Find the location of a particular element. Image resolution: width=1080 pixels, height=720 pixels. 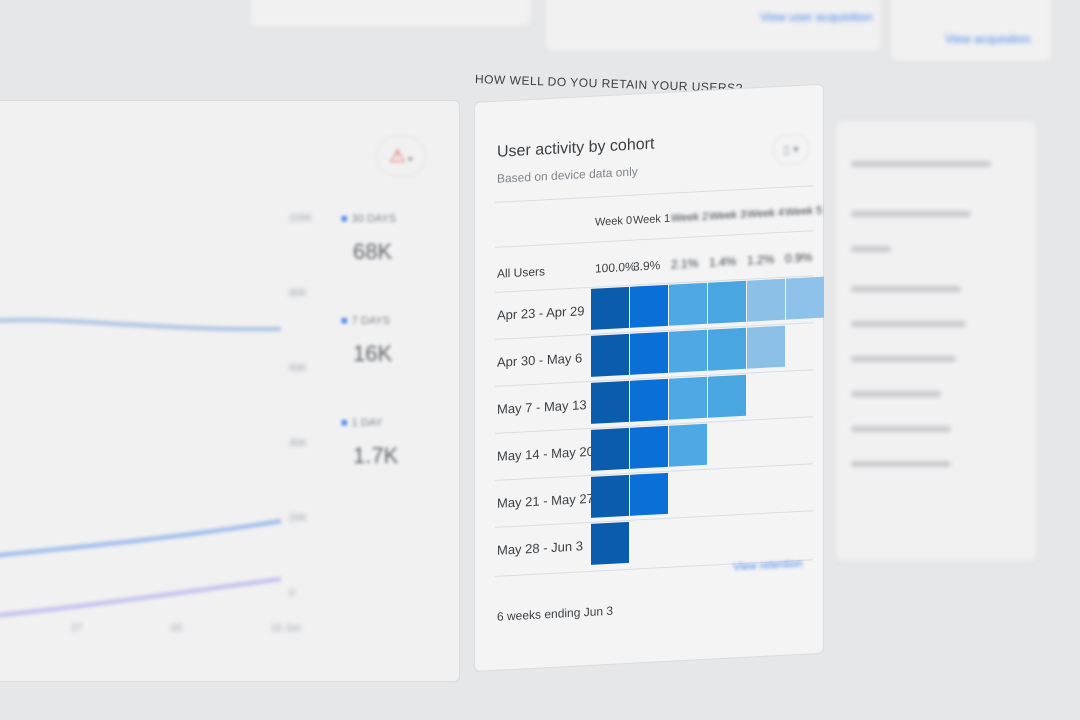

x-tick-label: 03 is located at coordinates (177, 628).